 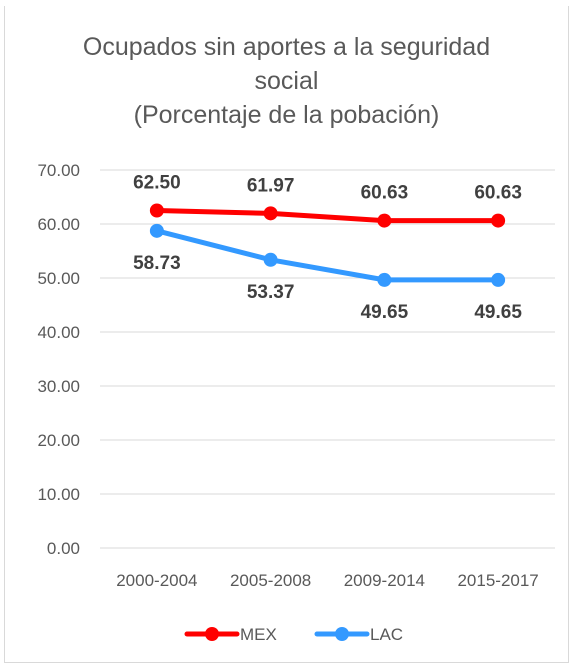 I want to click on y-tick-label-1: 10.00, so click(x=58, y=494).